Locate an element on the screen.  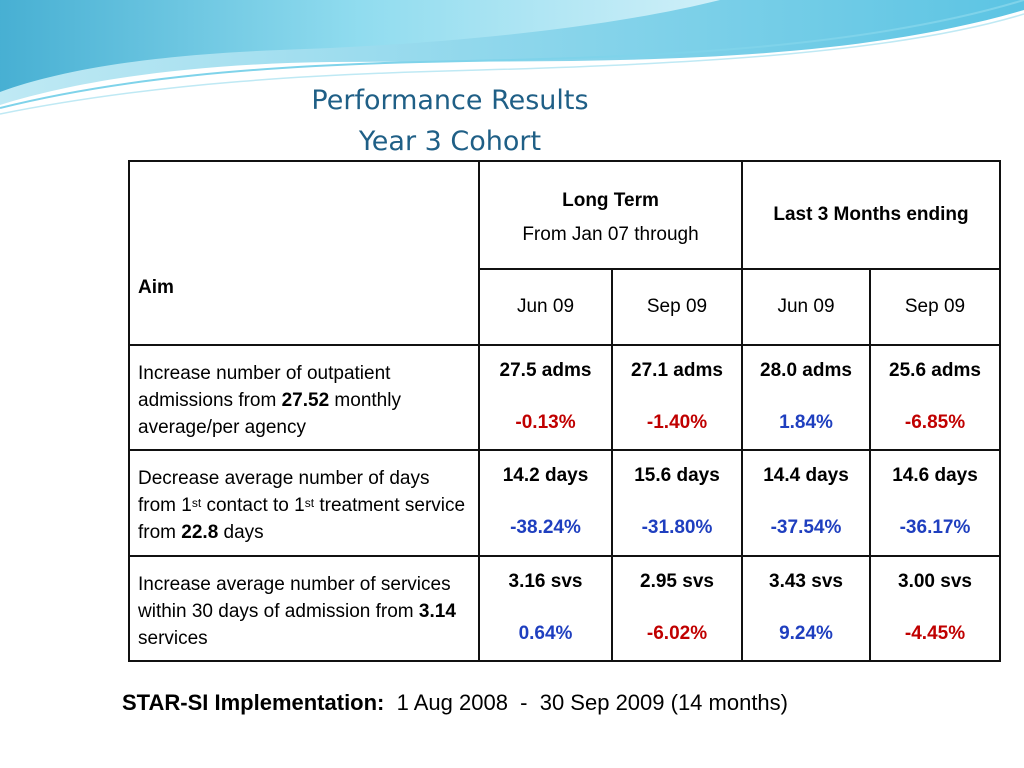
percent-change: -31.80% is located at coordinates (677, 527).